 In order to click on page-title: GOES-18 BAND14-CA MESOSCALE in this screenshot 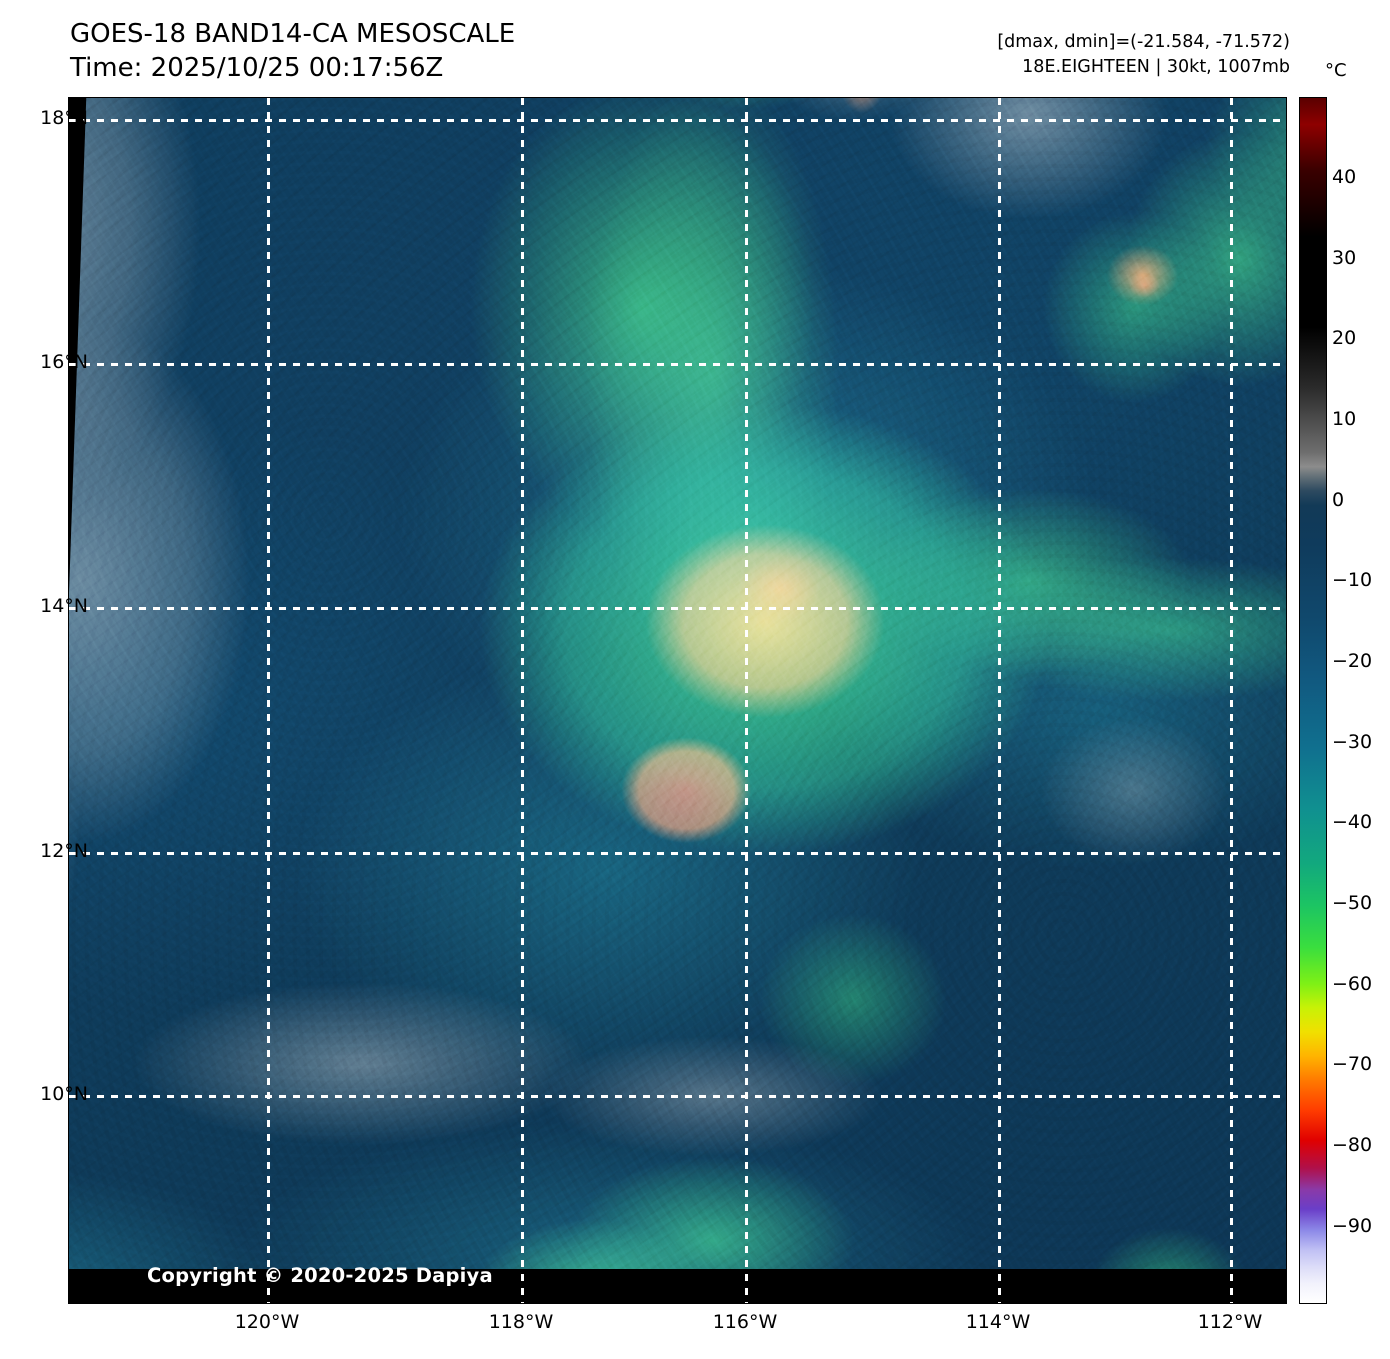, I will do `click(293, 34)`.